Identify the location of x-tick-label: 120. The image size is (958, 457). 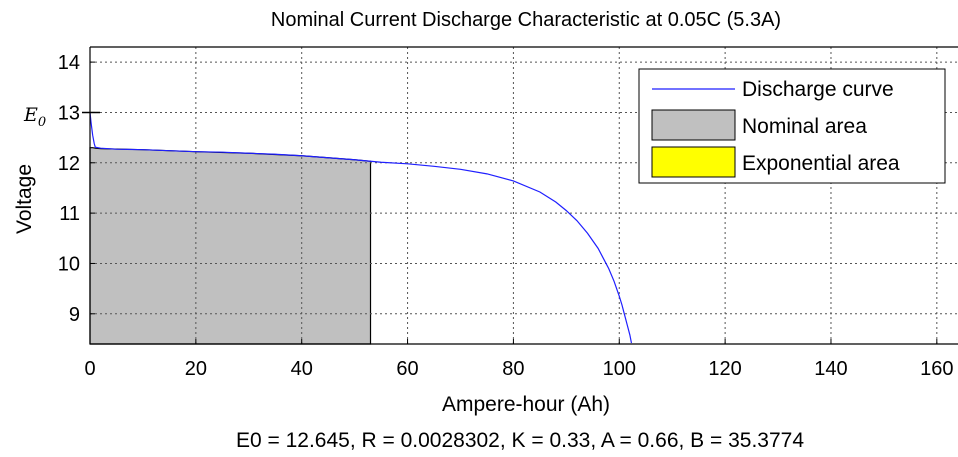
(724, 369).